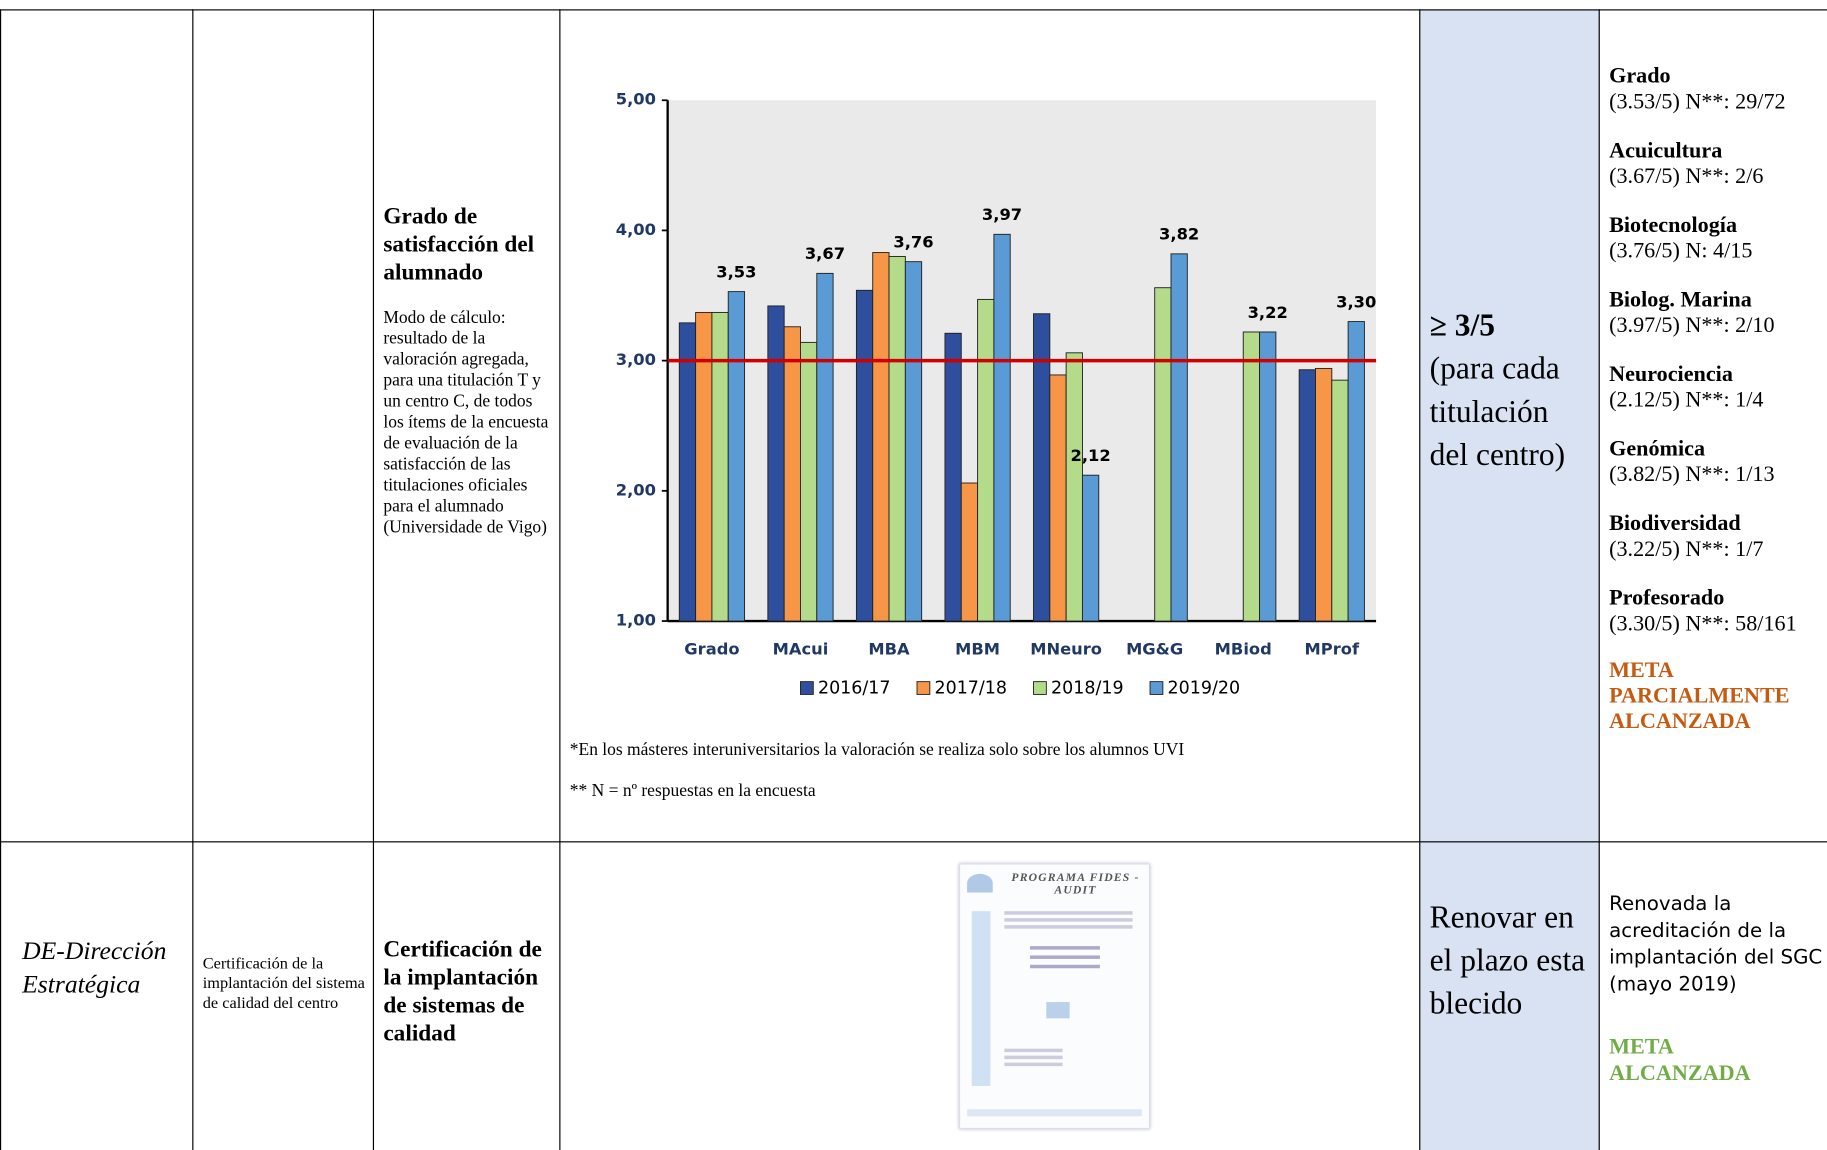 Image resolution: width=1827 pixels, height=1150 pixels. Describe the element at coordinates (1675, 523) in the screenshot. I see `result-name: Biodiversidad` at that location.